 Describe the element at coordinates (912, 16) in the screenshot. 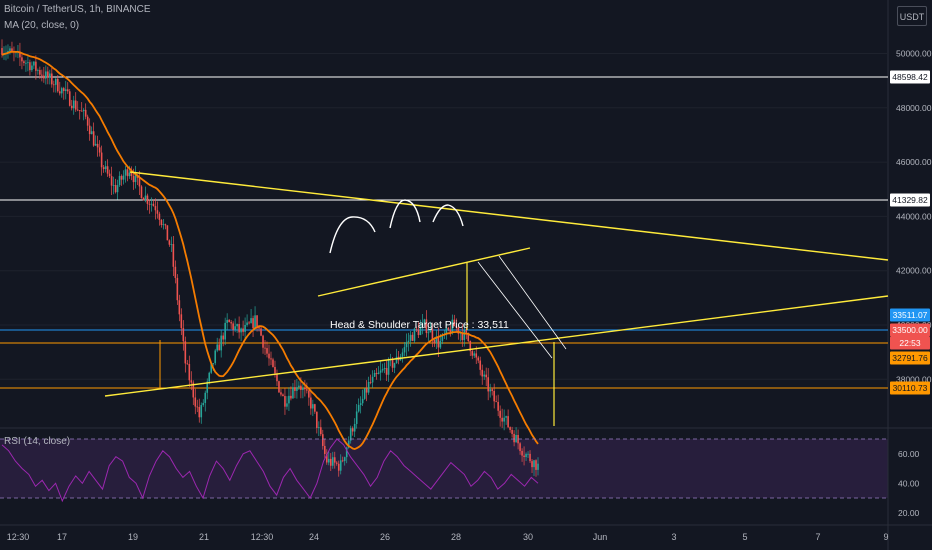

I see `currency-unit-badge: USDT` at that location.